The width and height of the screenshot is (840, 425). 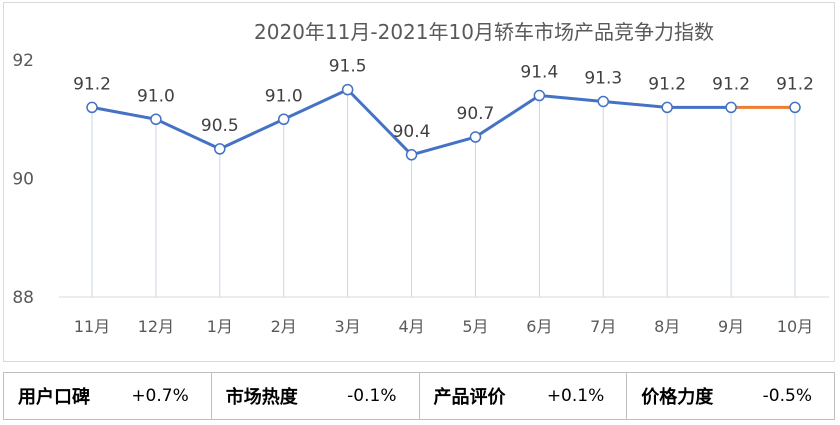 I want to click on x-tick-label: 11月, so click(x=92, y=326).